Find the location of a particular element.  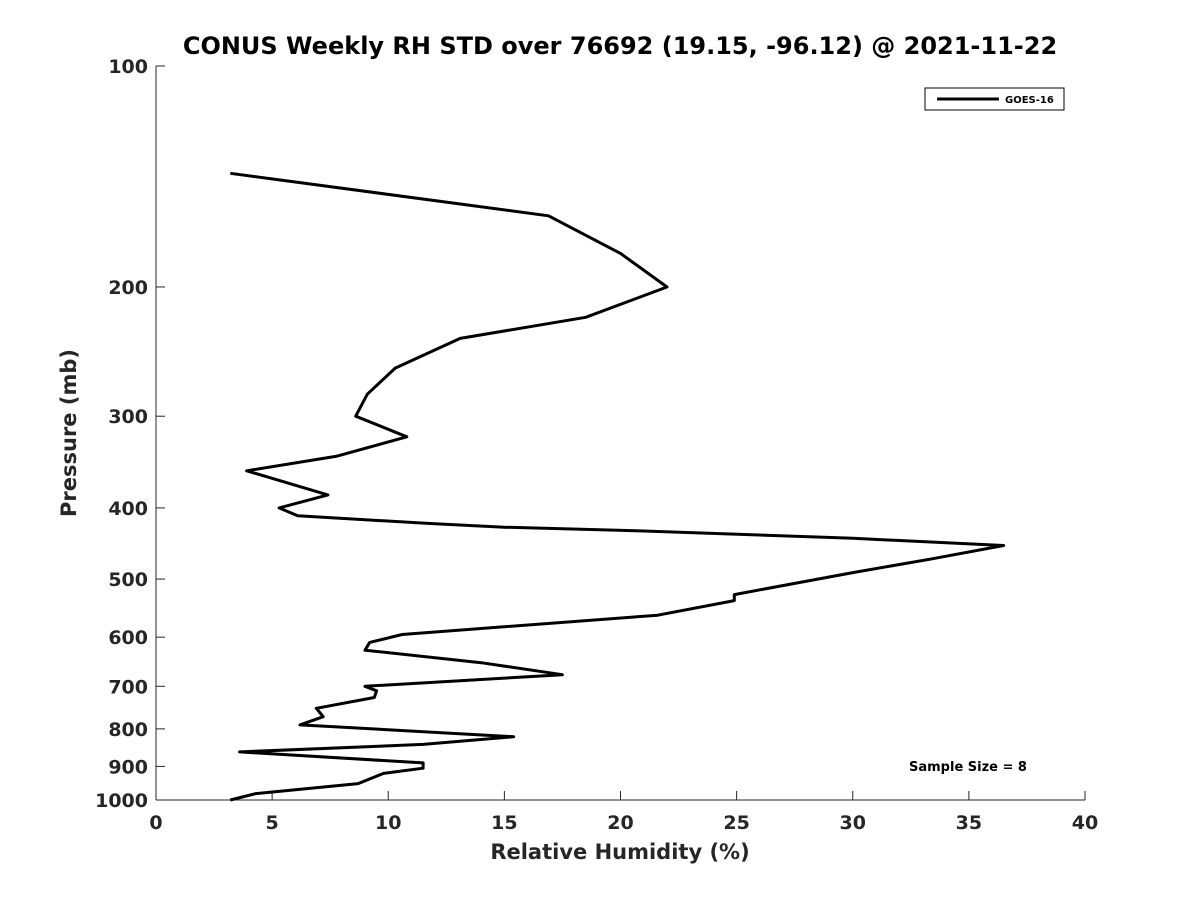

x-axis-ticks: 0 5 10 15 20 25 30 35 40 is located at coordinates (623, 812).